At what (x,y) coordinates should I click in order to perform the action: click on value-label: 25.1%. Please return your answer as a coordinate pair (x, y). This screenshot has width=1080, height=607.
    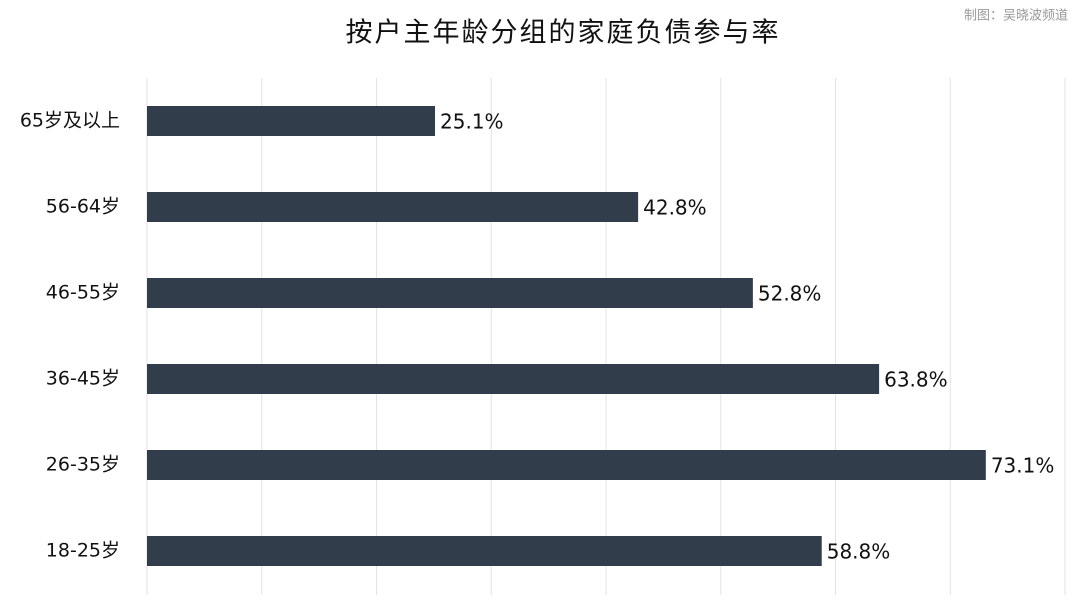
    Looking at the image, I should click on (472, 122).